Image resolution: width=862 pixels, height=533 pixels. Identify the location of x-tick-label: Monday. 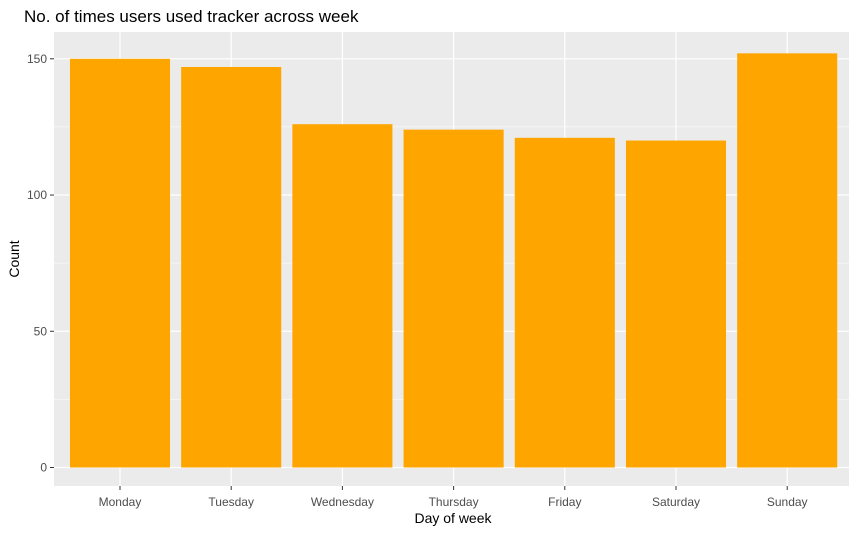
(120, 502).